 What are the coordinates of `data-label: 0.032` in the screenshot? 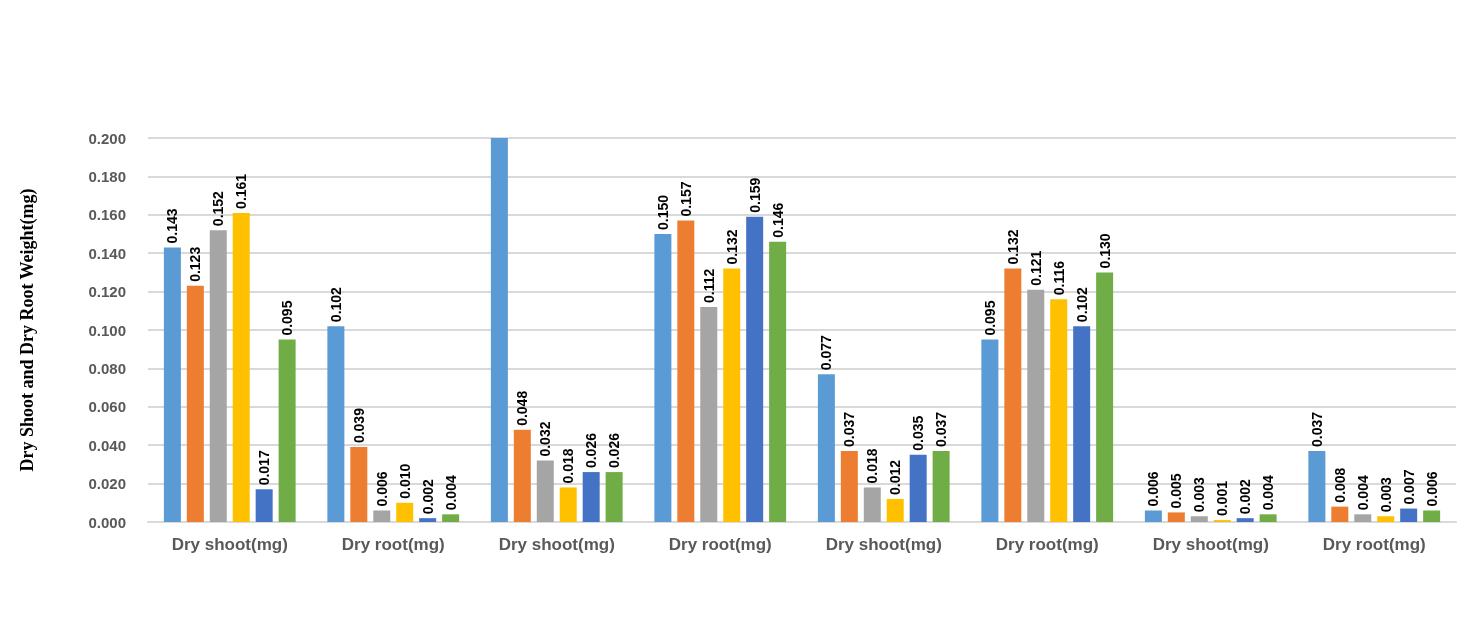 It's located at (545, 439).